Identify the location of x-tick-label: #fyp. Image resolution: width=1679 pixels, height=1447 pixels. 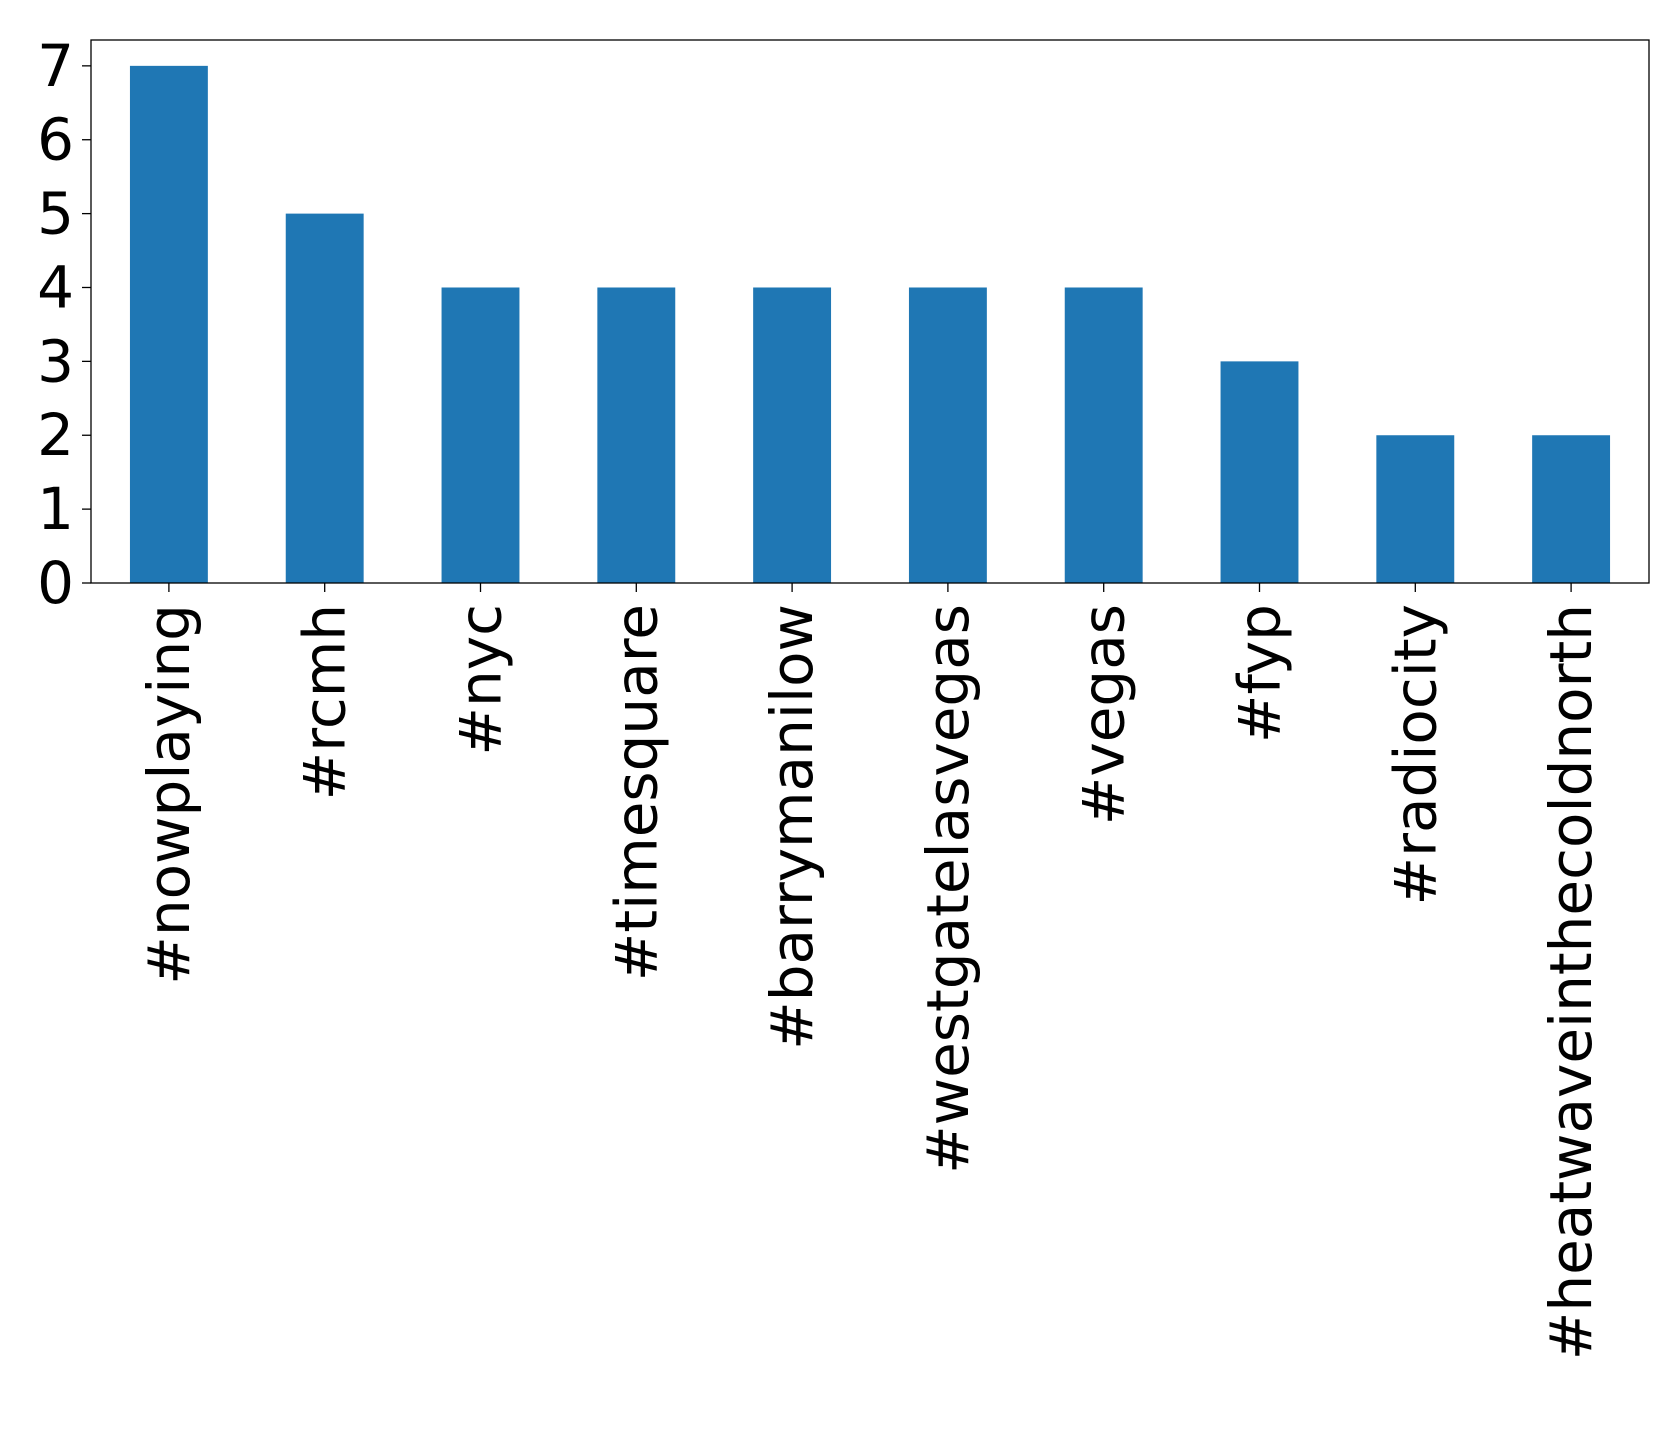
(1260, 673).